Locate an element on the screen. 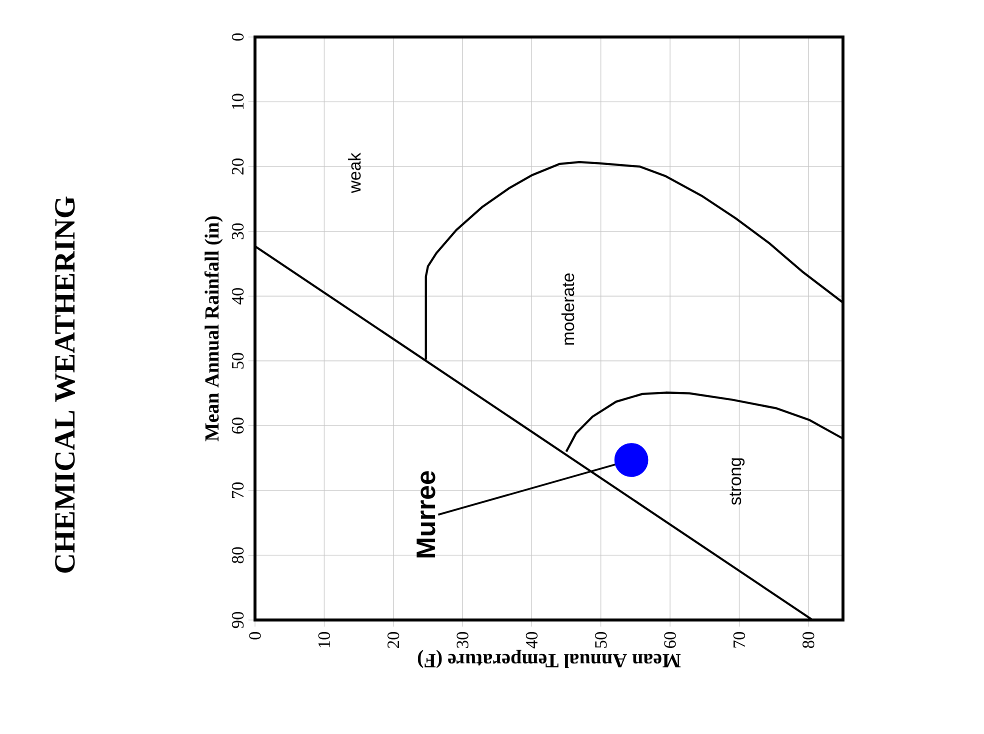  y-tick-label: 40 is located at coordinates (238, 296).